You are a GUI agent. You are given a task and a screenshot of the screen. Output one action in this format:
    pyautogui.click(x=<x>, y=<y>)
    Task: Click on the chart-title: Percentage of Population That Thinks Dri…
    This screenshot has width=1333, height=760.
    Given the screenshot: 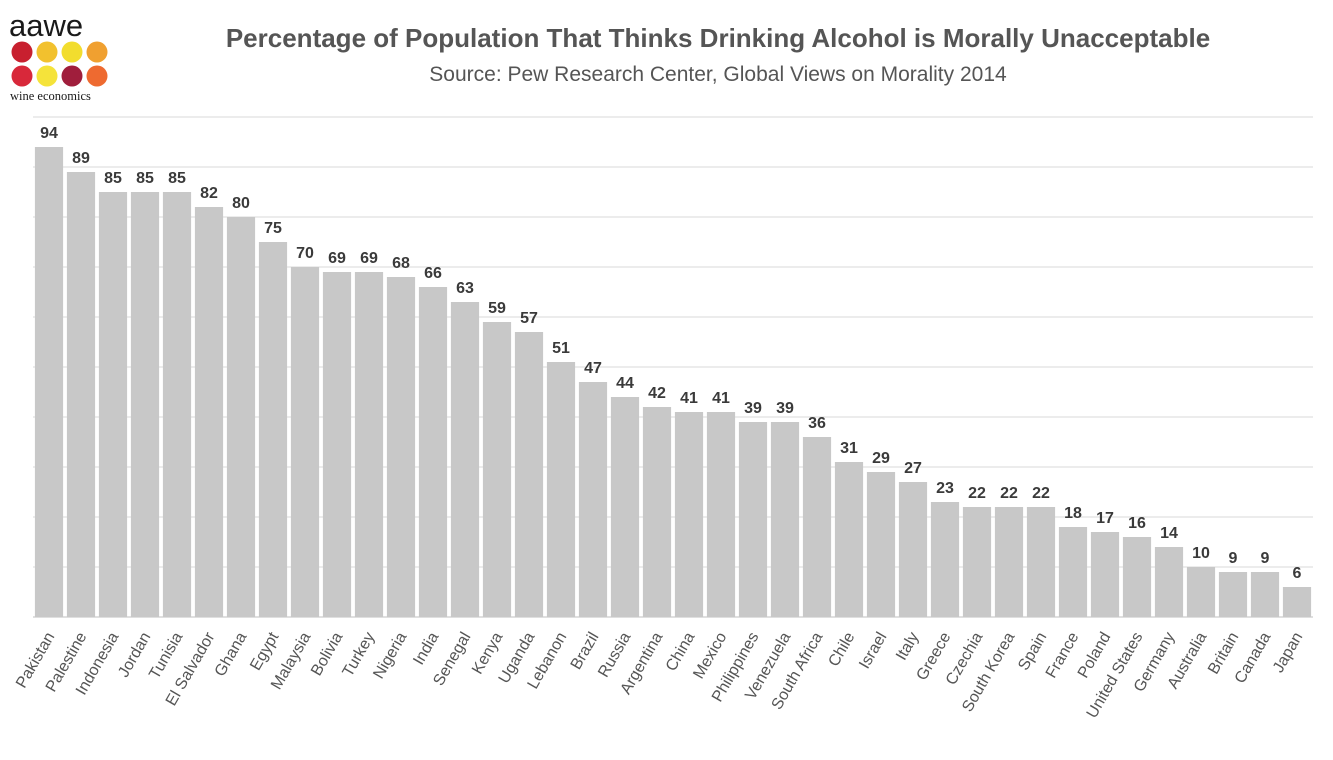 What is the action you would take?
    pyautogui.click(x=718, y=38)
    